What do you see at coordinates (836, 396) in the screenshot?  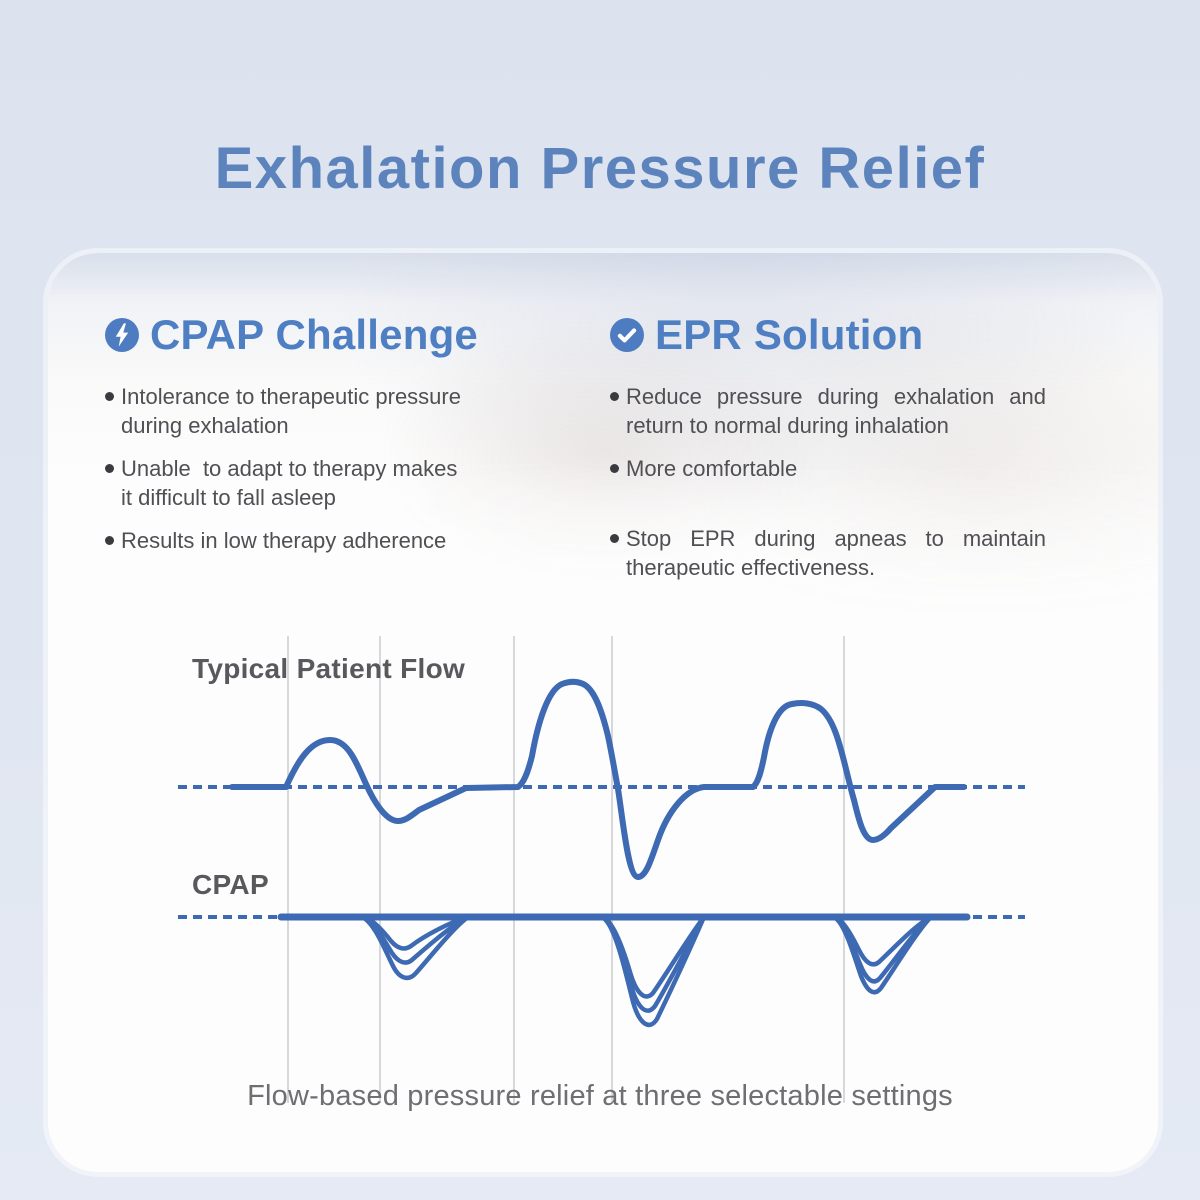 I see `bullet-line: Reduce pressure during exhalation and` at bounding box center [836, 396].